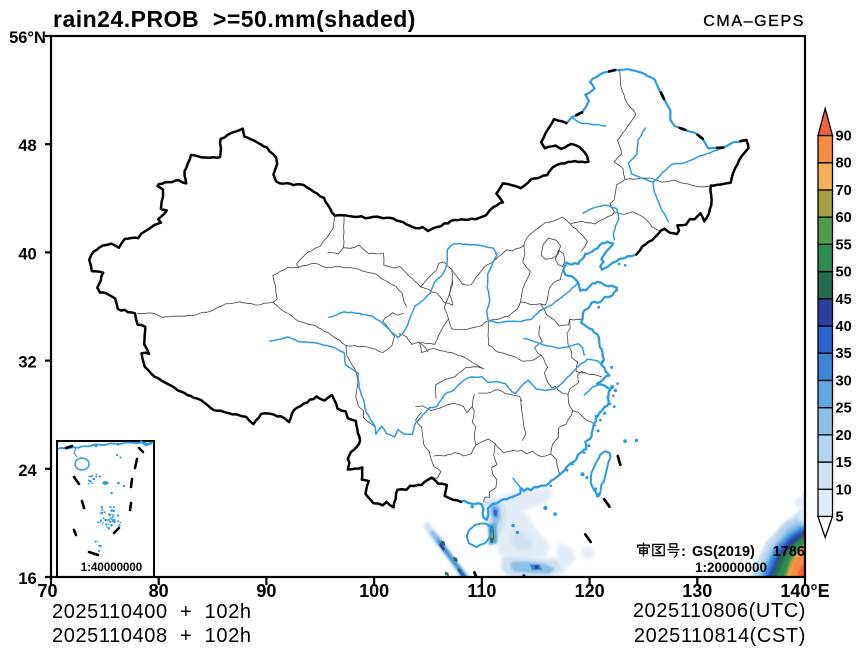 This screenshot has width=860, height=663. Describe the element at coordinates (719, 611) in the screenshot. I see `svg-text: 2025110806(UTC)` at that location.